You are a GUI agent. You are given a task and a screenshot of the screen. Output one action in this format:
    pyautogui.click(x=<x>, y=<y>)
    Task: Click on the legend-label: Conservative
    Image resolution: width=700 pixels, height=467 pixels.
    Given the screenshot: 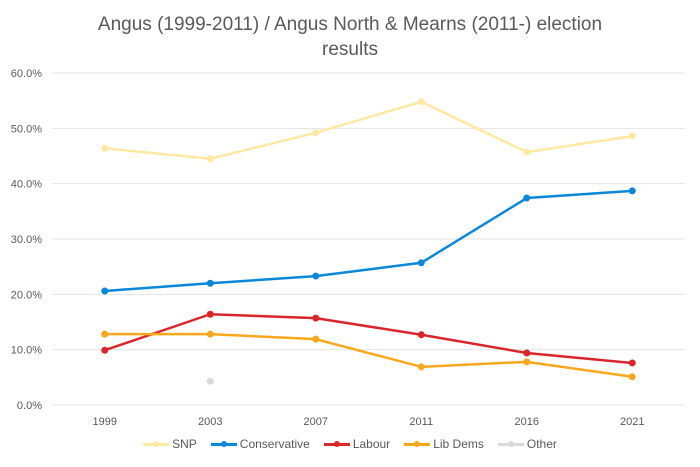 What is the action you would take?
    pyautogui.click(x=274, y=444)
    